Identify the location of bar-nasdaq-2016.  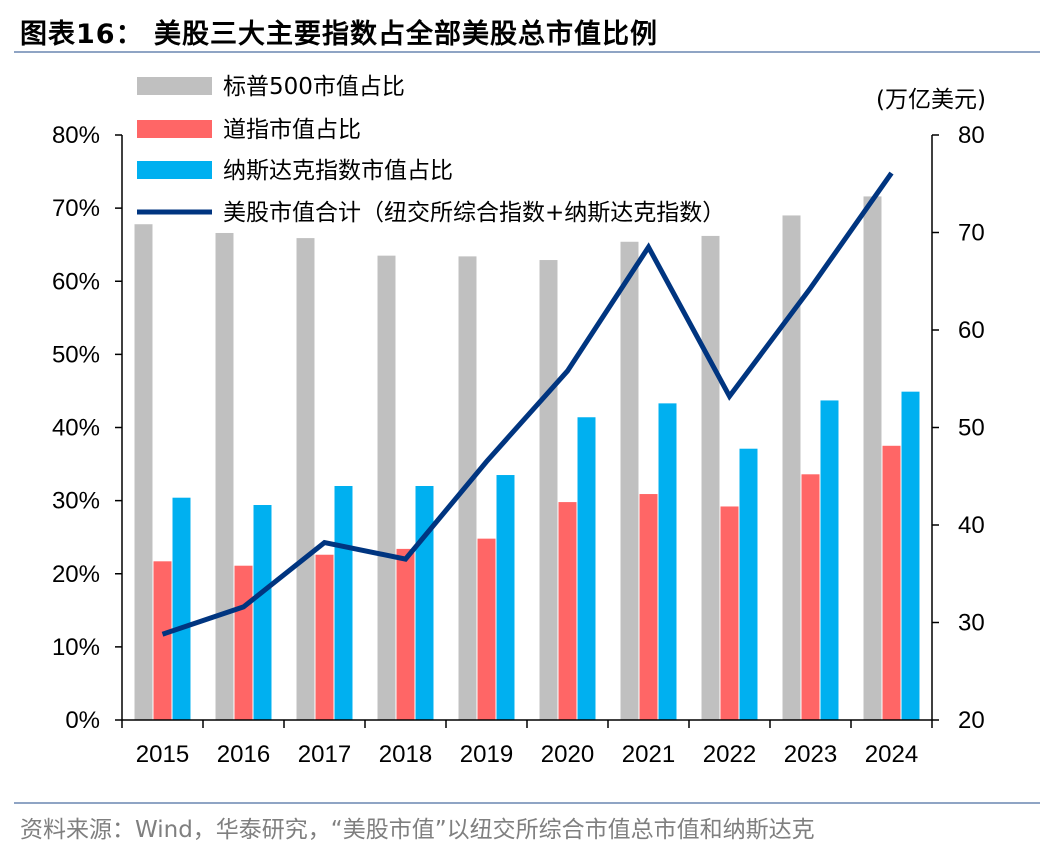
(262, 612).